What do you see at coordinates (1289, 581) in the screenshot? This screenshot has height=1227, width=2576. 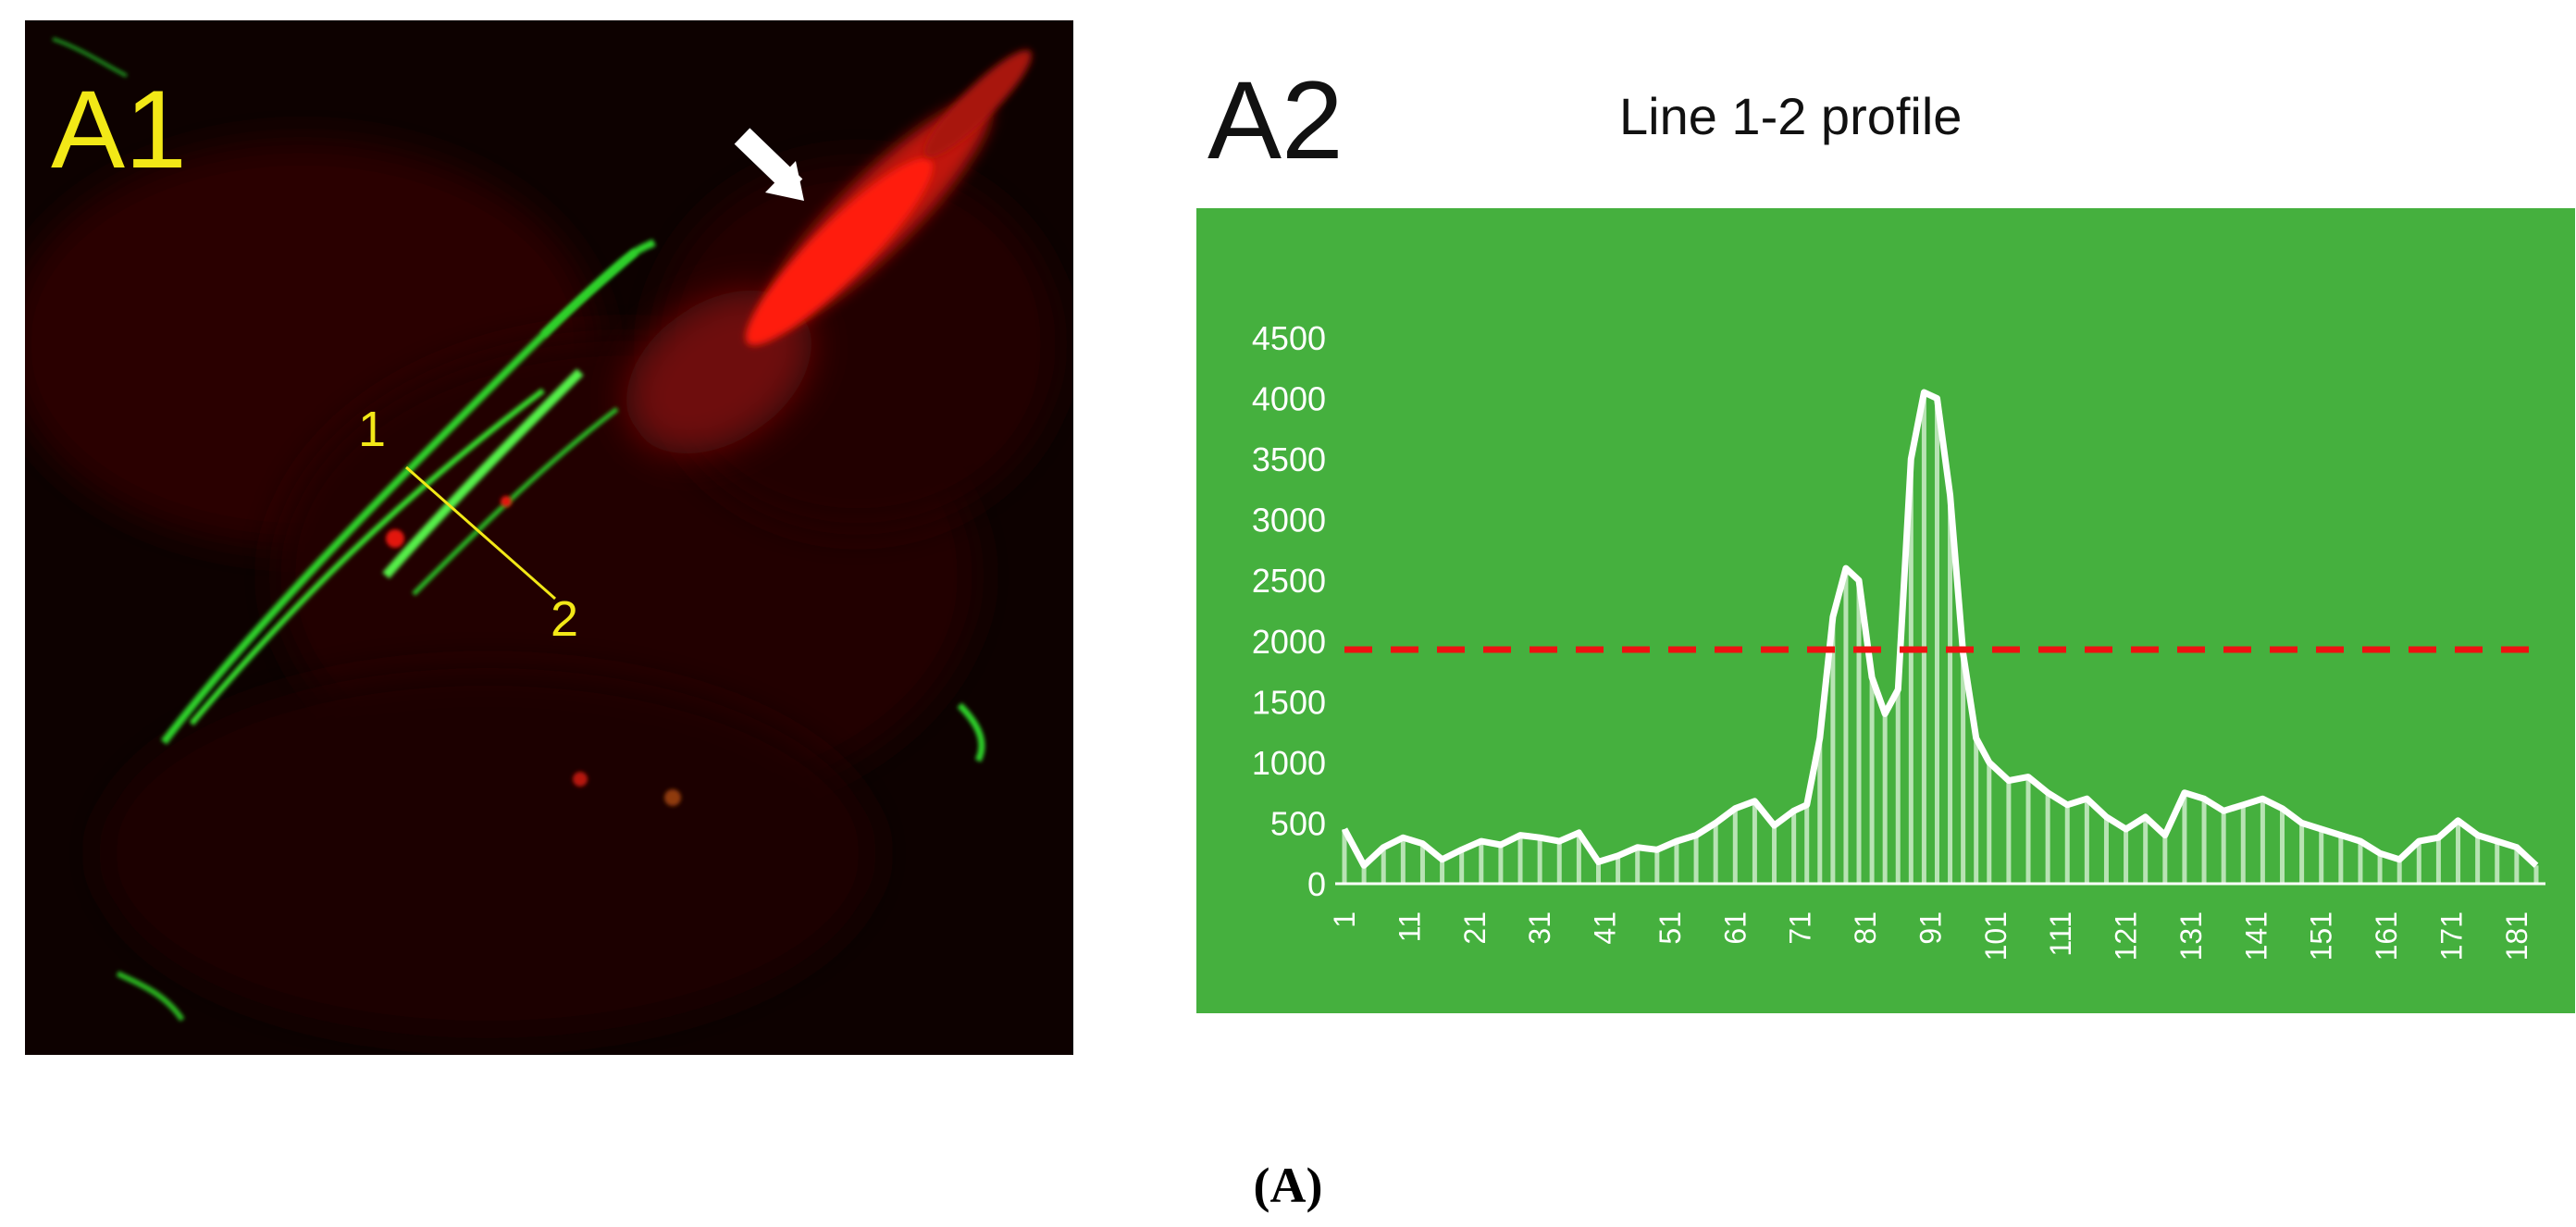 I see `y-tick-label: 2500` at bounding box center [1289, 581].